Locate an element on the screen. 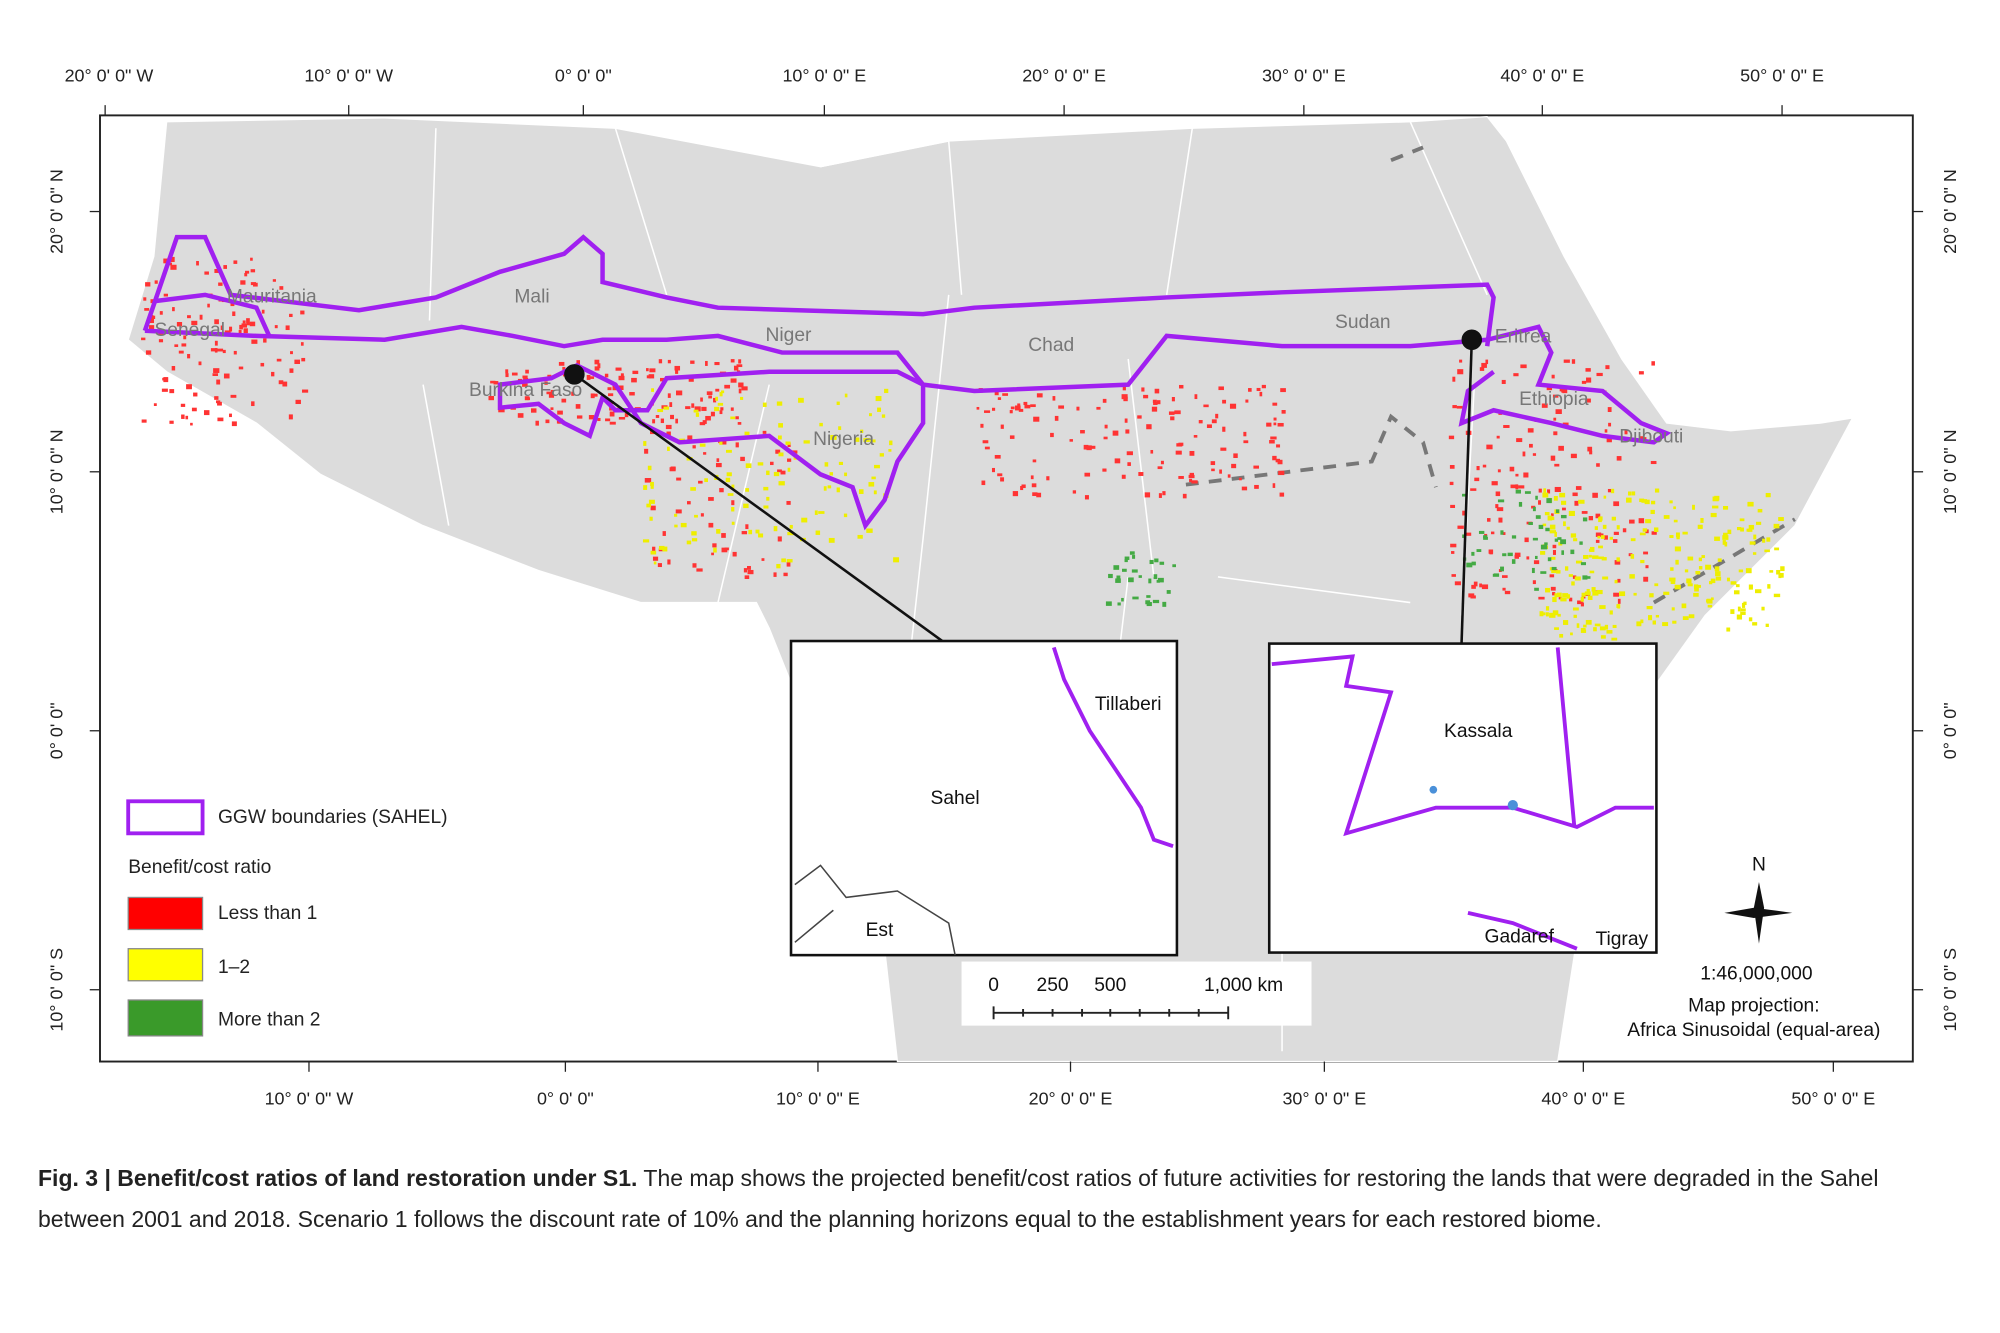  left-tick-label: 10° 0' 0" N is located at coordinates (56, 471).